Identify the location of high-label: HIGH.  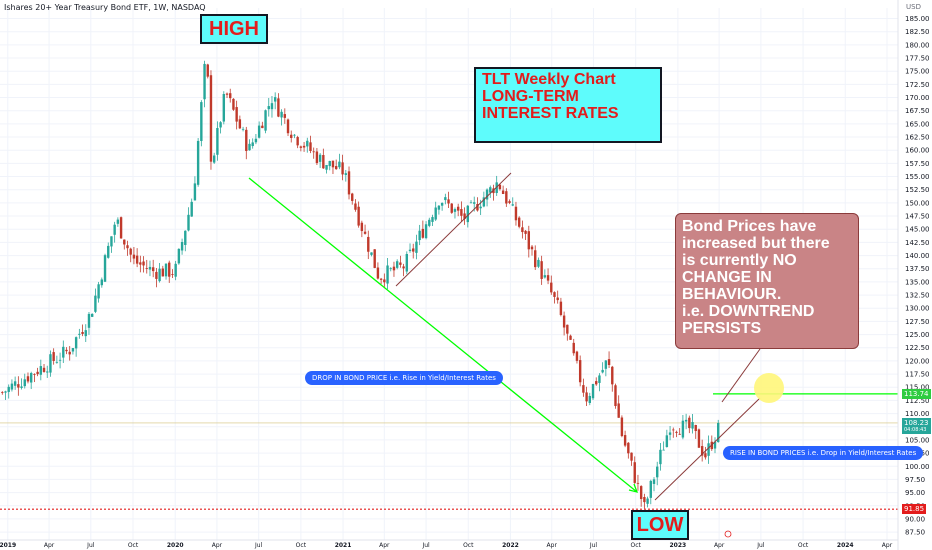
(234, 29).